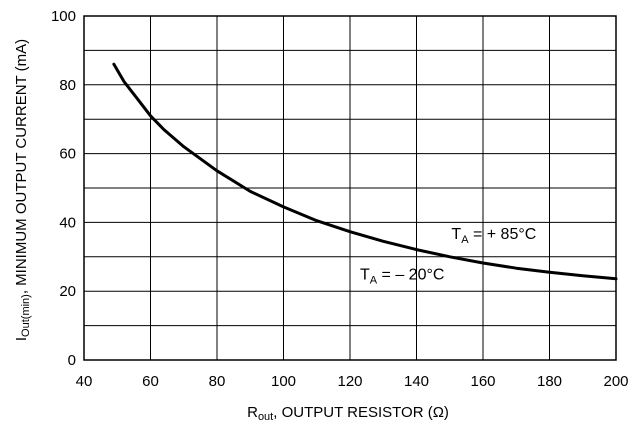 This screenshot has height=427, width=639. I want to click on y-tick-label: 100, so click(63, 16).